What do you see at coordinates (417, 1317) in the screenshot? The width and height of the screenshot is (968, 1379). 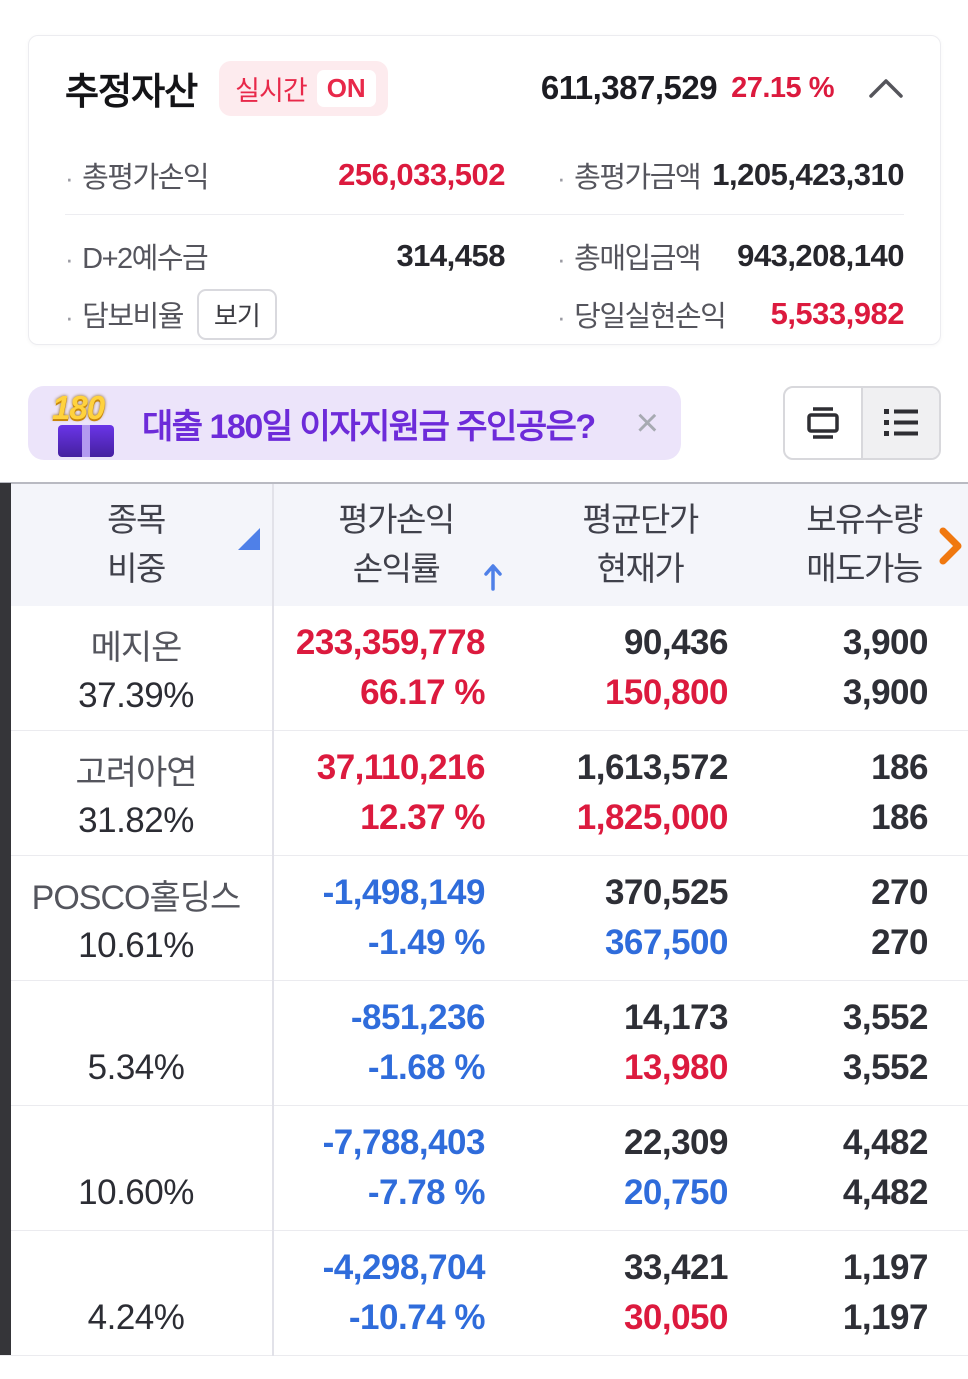 I see `profit-rate: -10.74 %` at bounding box center [417, 1317].